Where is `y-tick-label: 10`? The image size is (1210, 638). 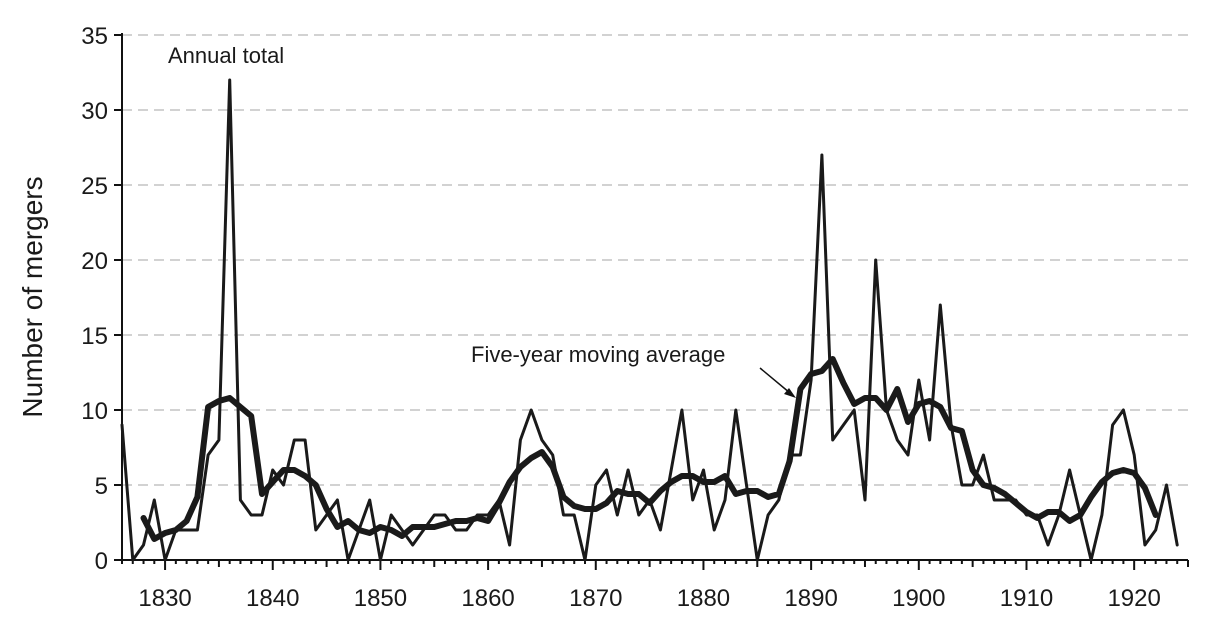
y-tick-label: 10 is located at coordinates (94, 411).